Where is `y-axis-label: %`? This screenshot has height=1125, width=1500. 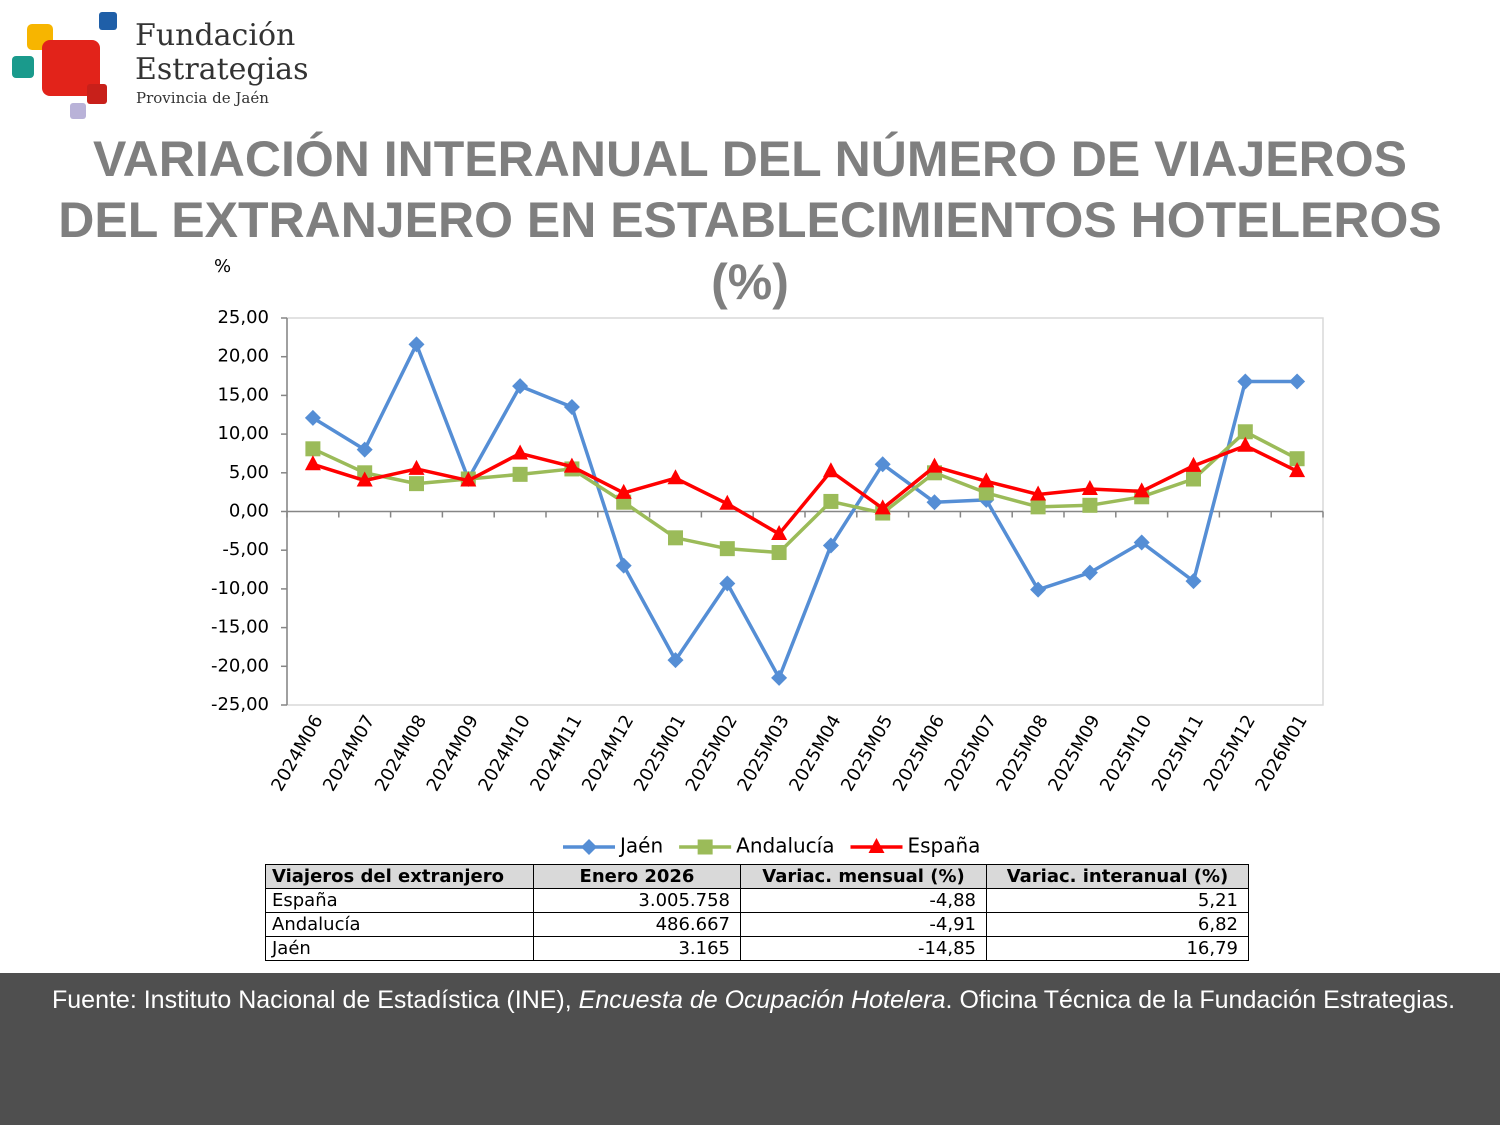 y-axis-label: % is located at coordinates (222, 266).